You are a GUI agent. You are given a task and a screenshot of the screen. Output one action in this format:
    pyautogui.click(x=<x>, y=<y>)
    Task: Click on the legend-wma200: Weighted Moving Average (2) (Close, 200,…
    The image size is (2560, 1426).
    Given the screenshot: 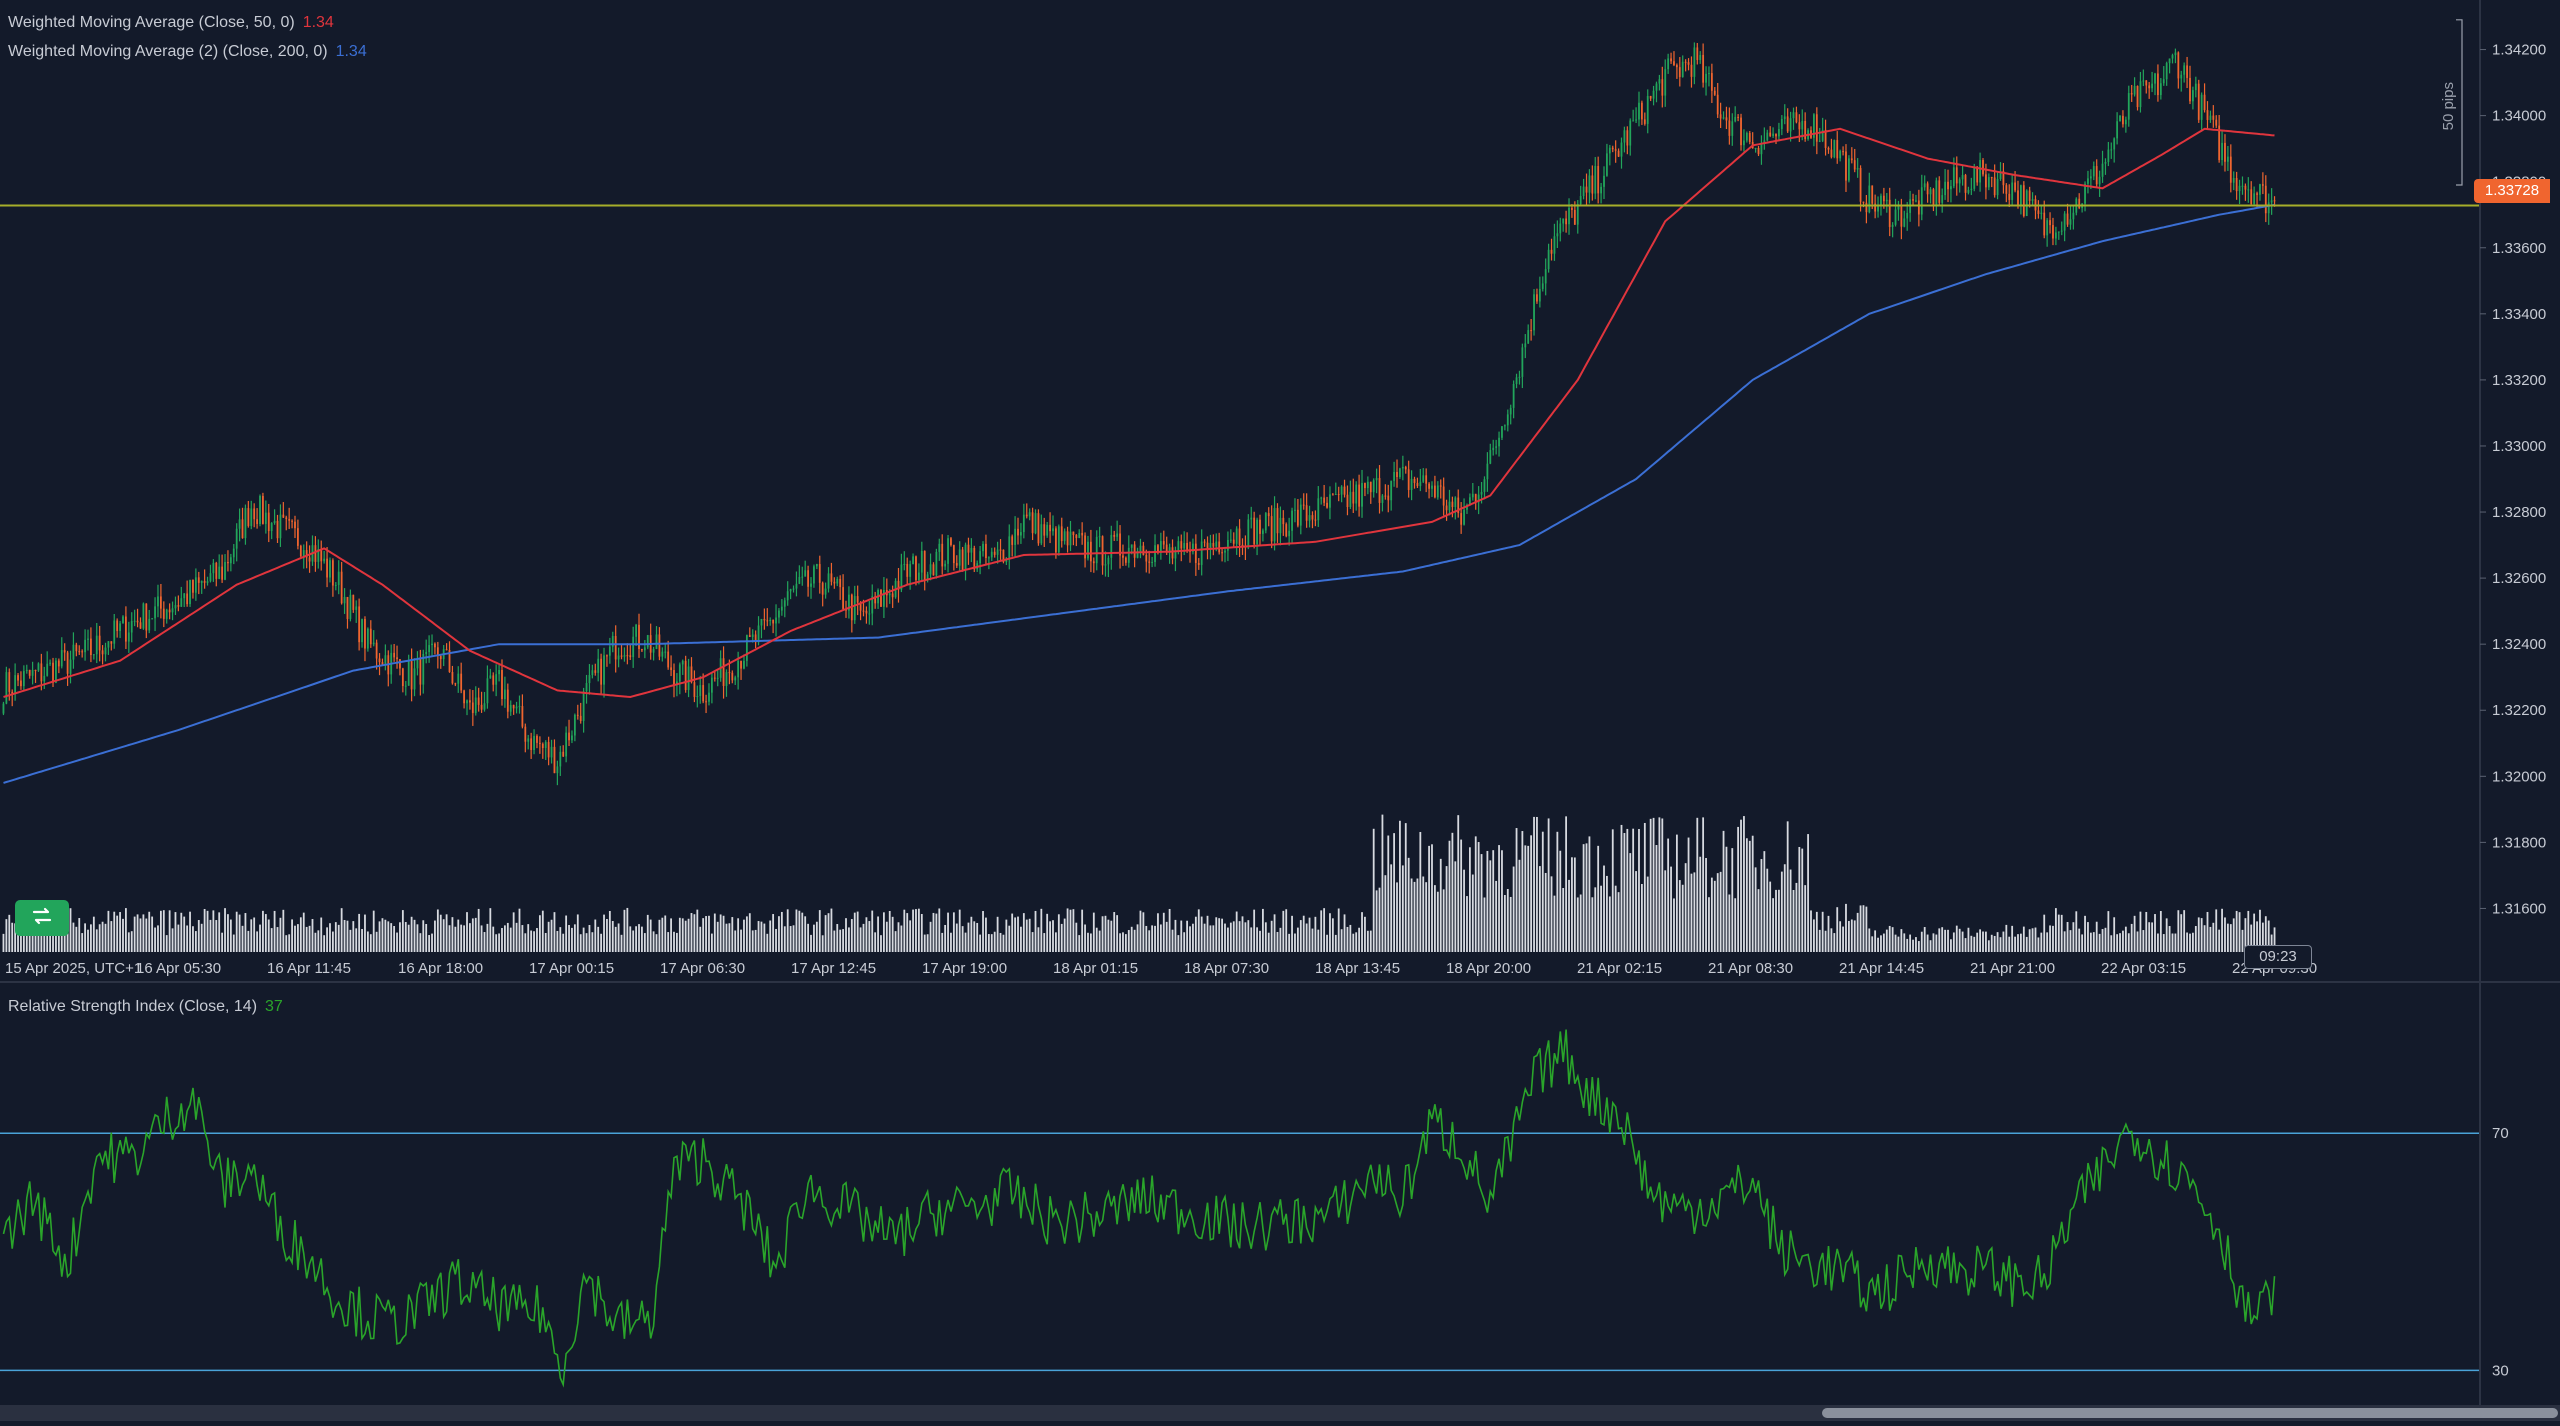 What is the action you would take?
    pyautogui.click(x=187, y=52)
    